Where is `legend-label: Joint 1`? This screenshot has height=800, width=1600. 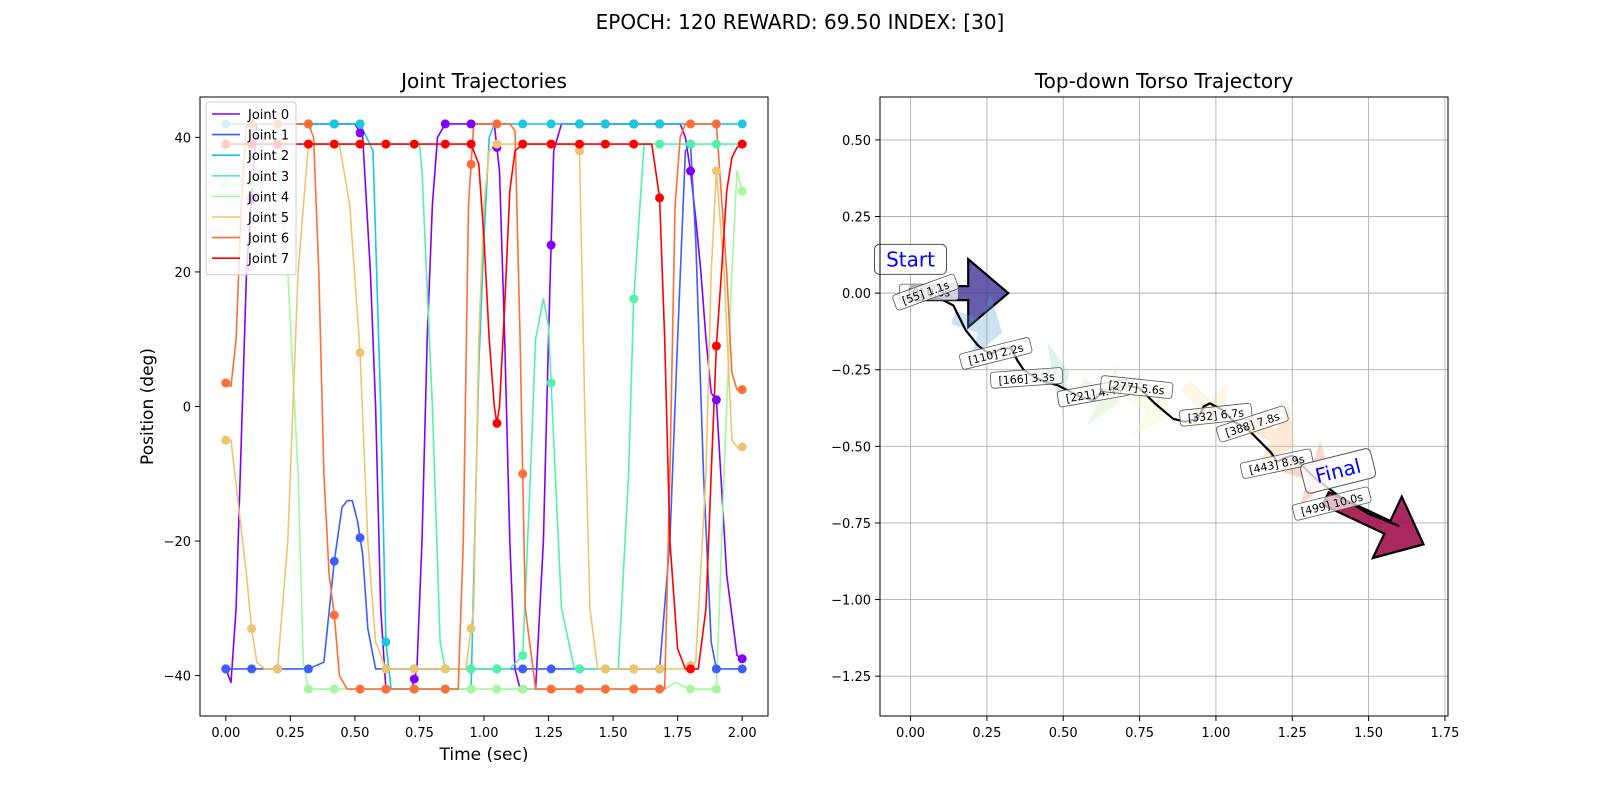 legend-label: Joint 1 is located at coordinates (268, 136).